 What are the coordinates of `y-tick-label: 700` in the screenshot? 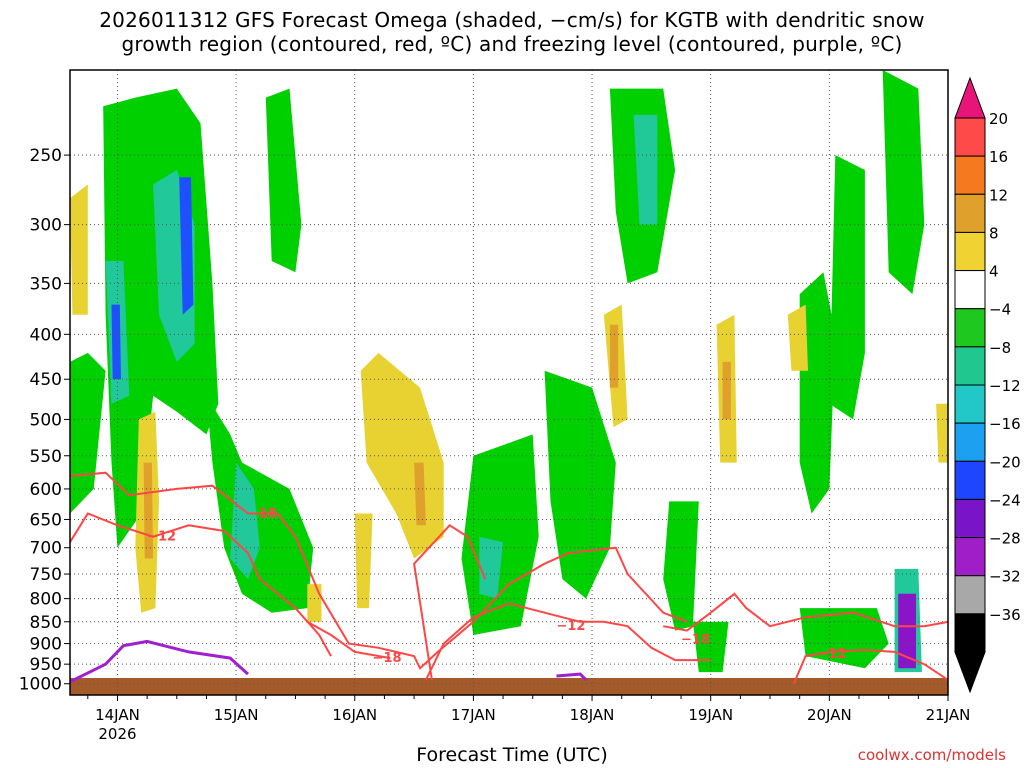 It's located at (46, 549).